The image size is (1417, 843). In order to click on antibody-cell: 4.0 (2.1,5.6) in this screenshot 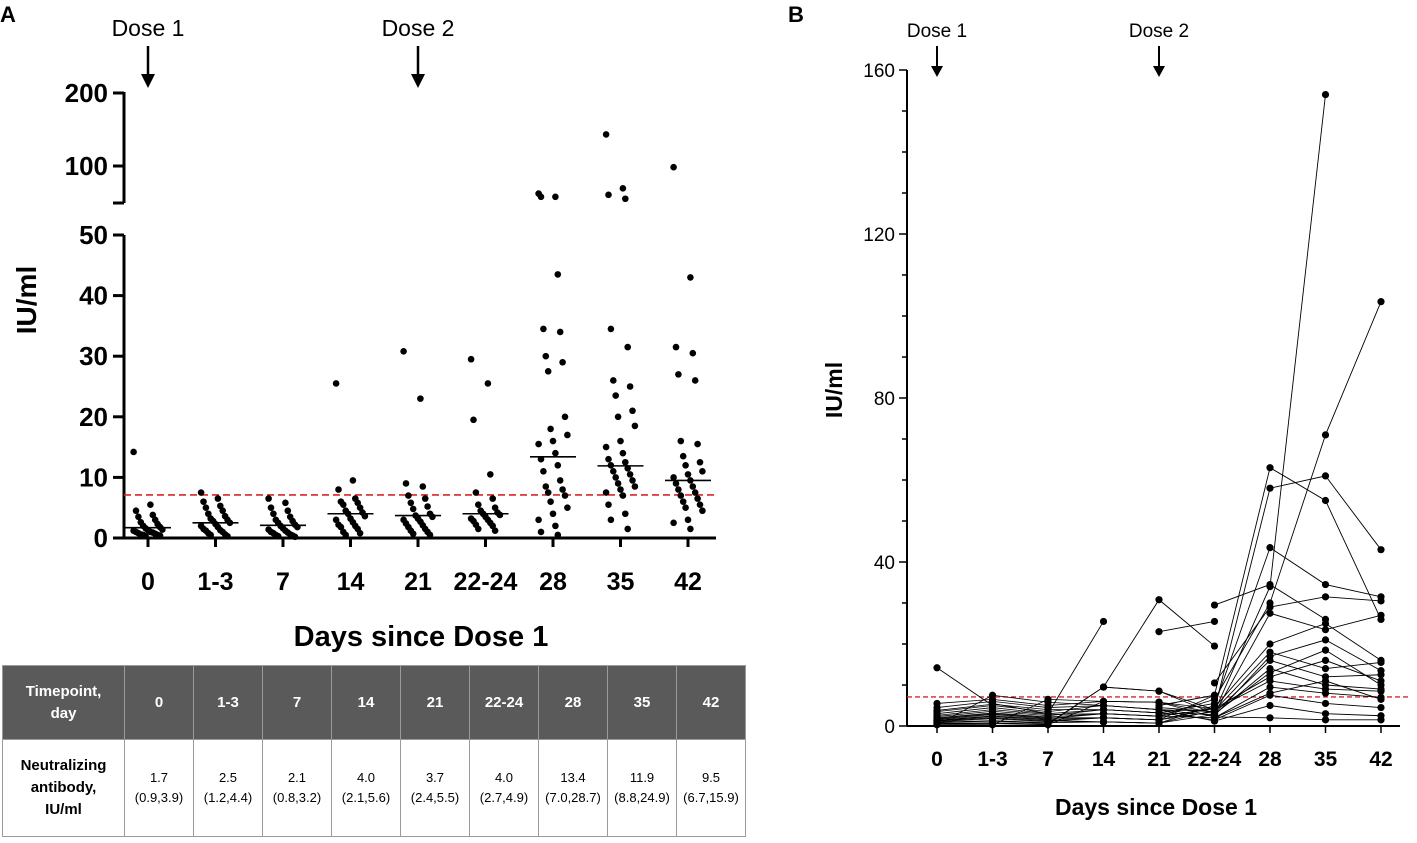, I will do `click(366, 788)`.